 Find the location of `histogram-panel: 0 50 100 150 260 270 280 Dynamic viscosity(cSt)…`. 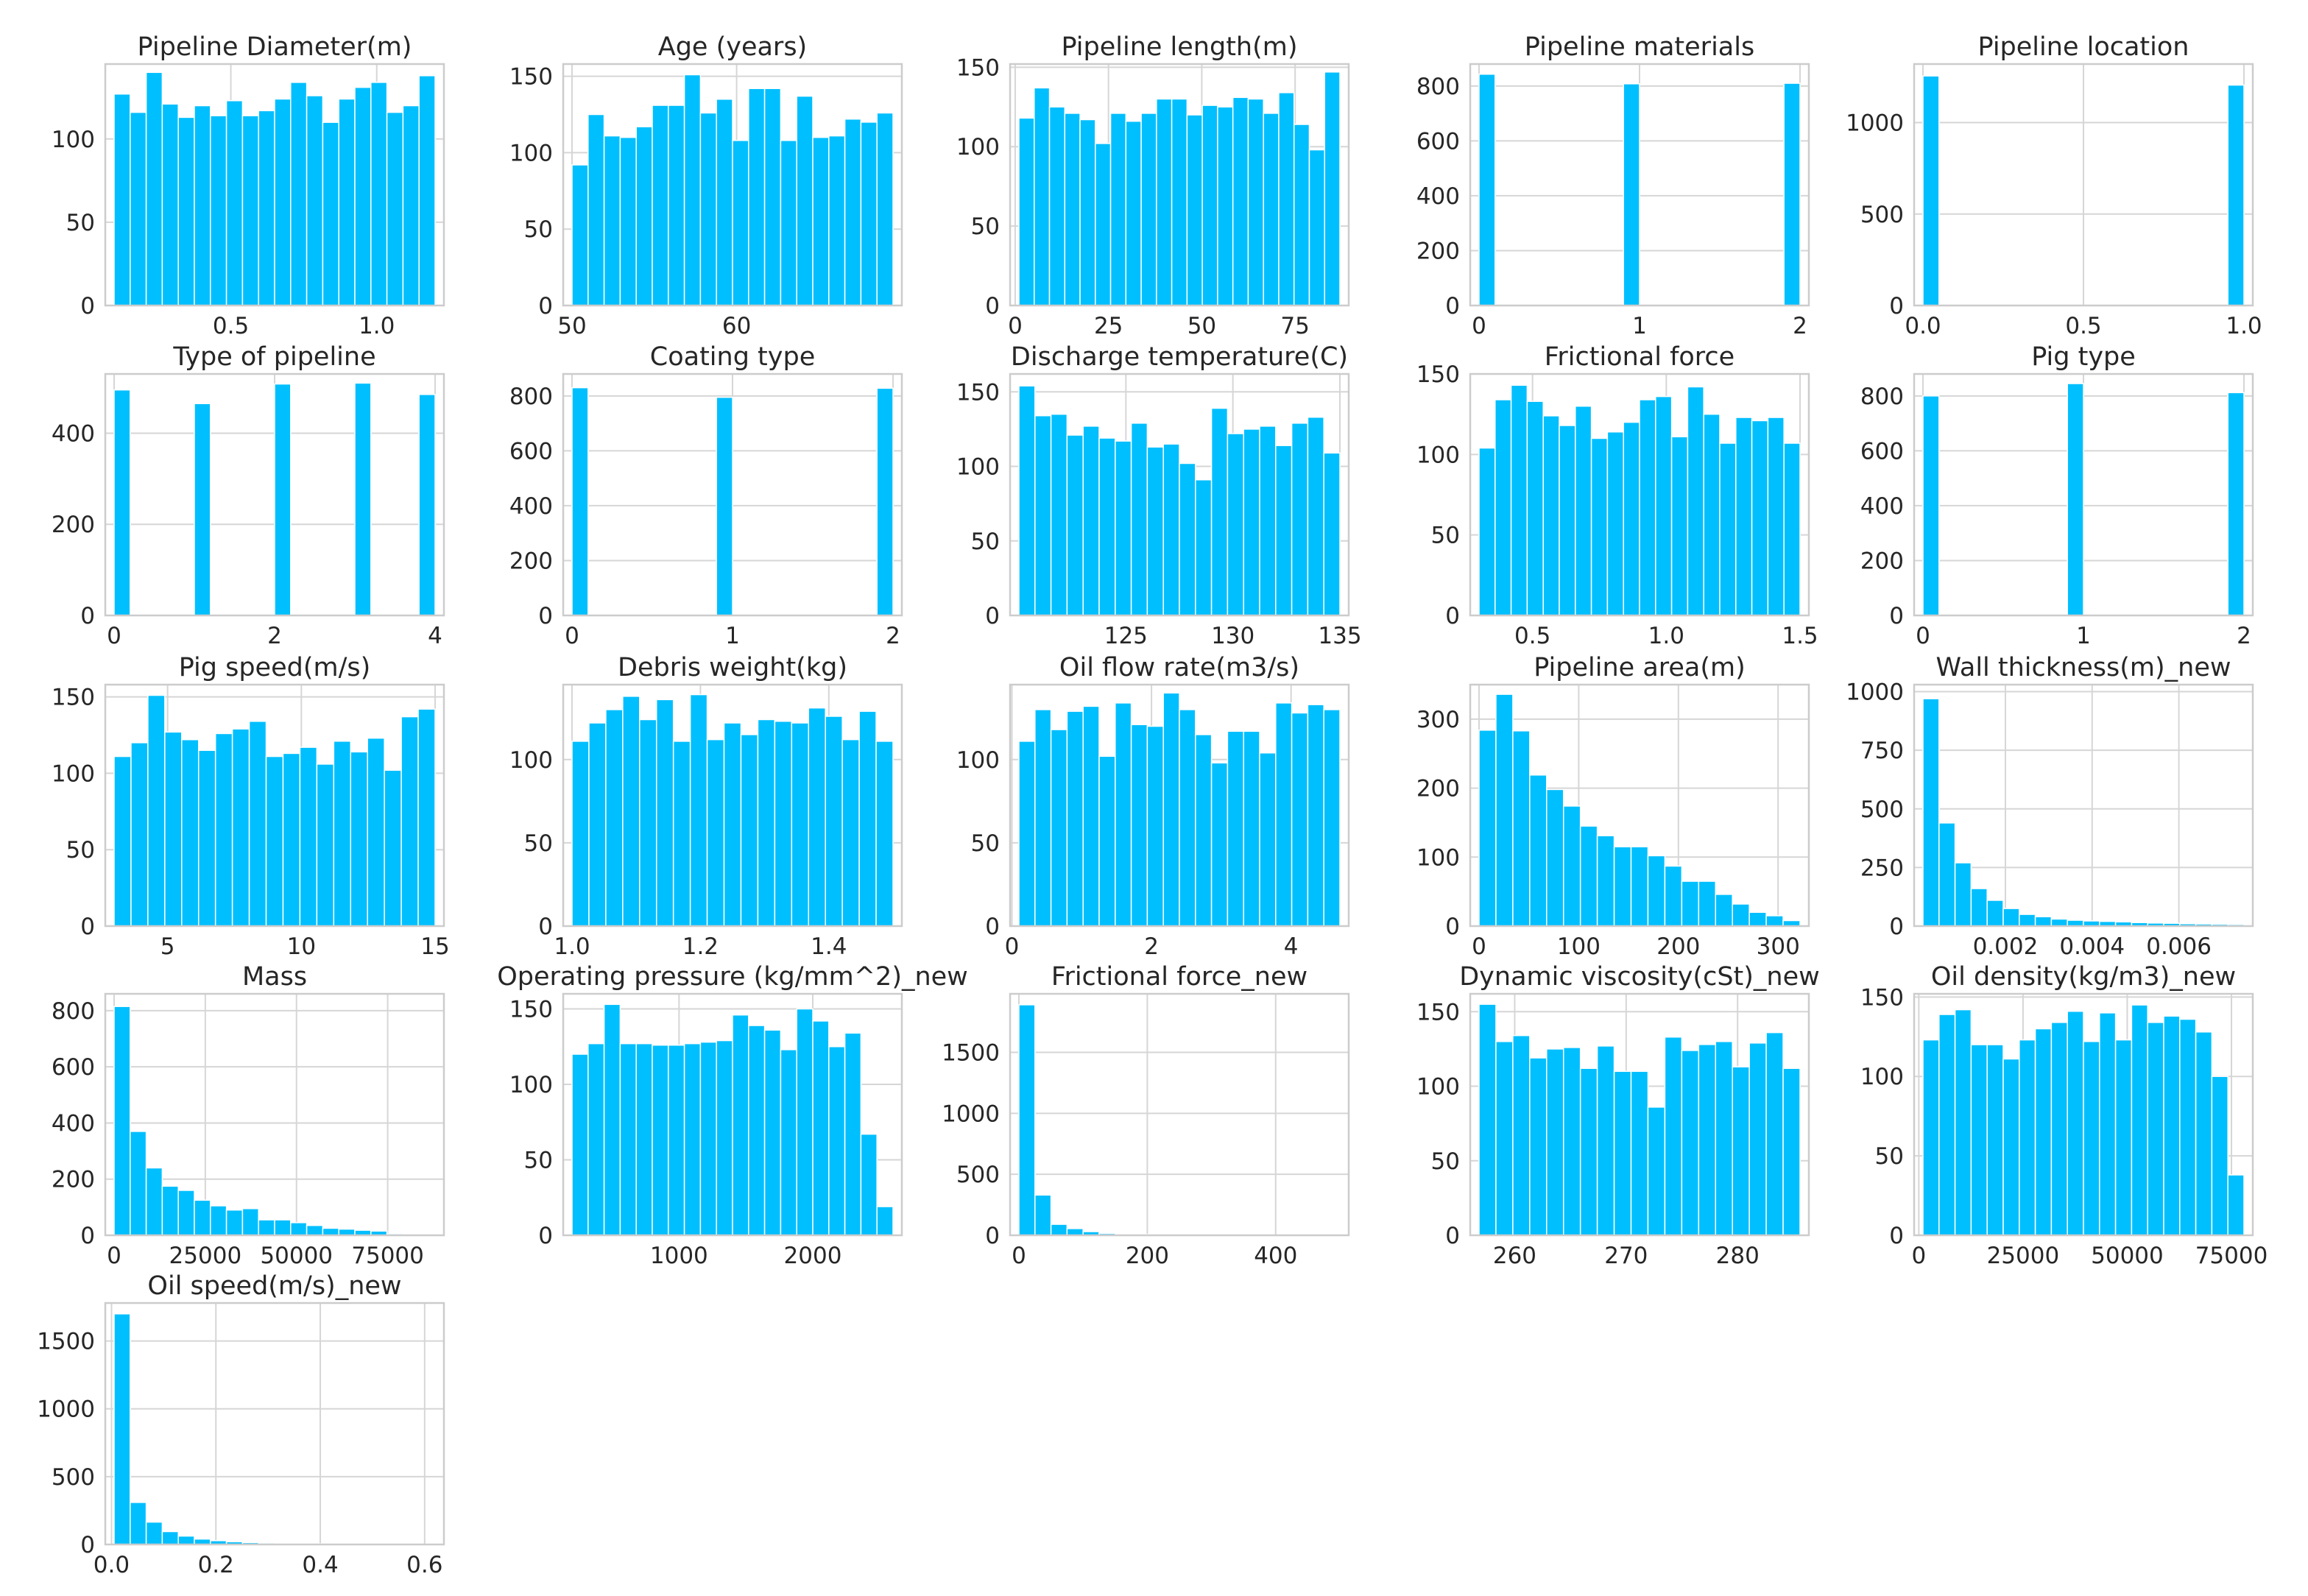

histogram-panel: 0 50 100 150 260 270 280 Dynamic viscosity(cSt)… is located at coordinates (1618, 1115).